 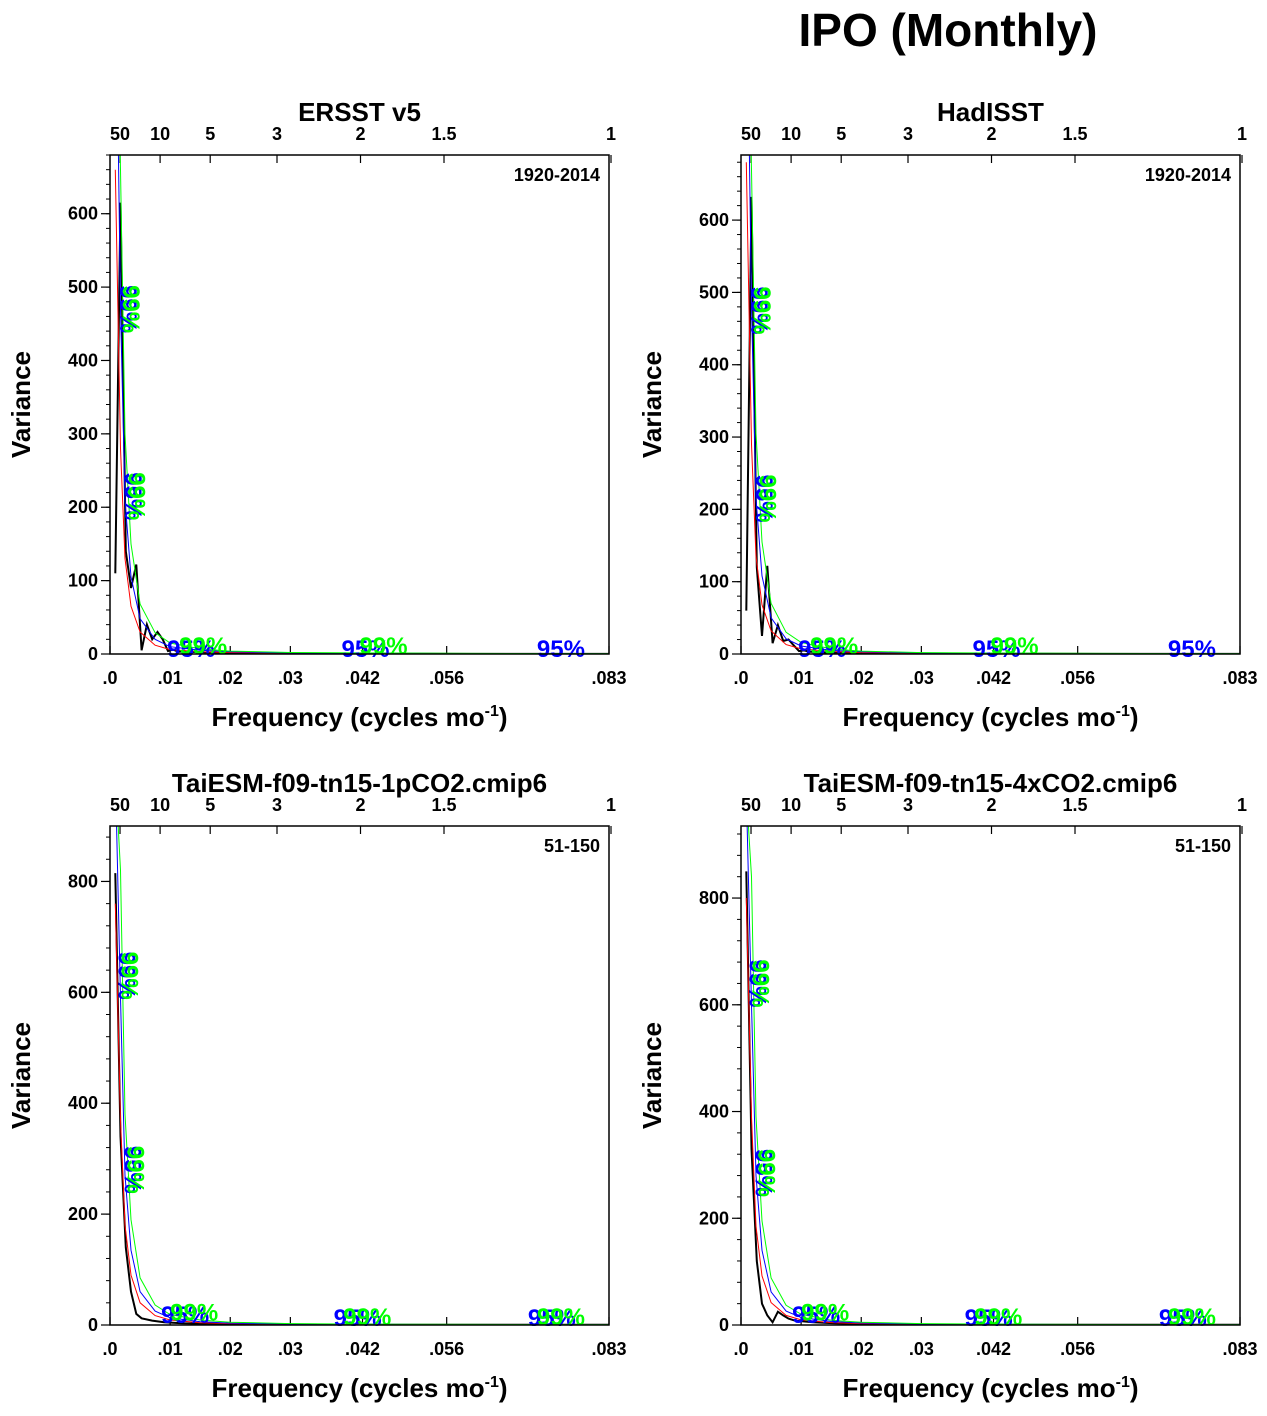 I want to click on y-tick-label: 500, so click(x=83, y=287).